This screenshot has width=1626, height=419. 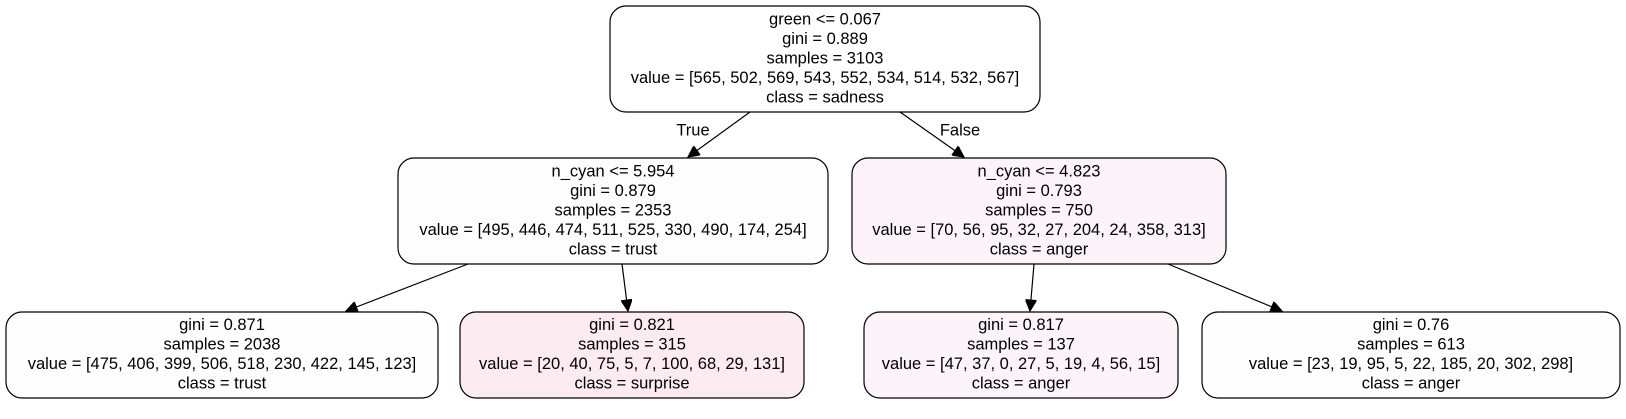 What do you see at coordinates (613, 171) in the screenshot?
I see `node-split-condition: n_cyan <= 5.954` at bounding box center [613, 171].